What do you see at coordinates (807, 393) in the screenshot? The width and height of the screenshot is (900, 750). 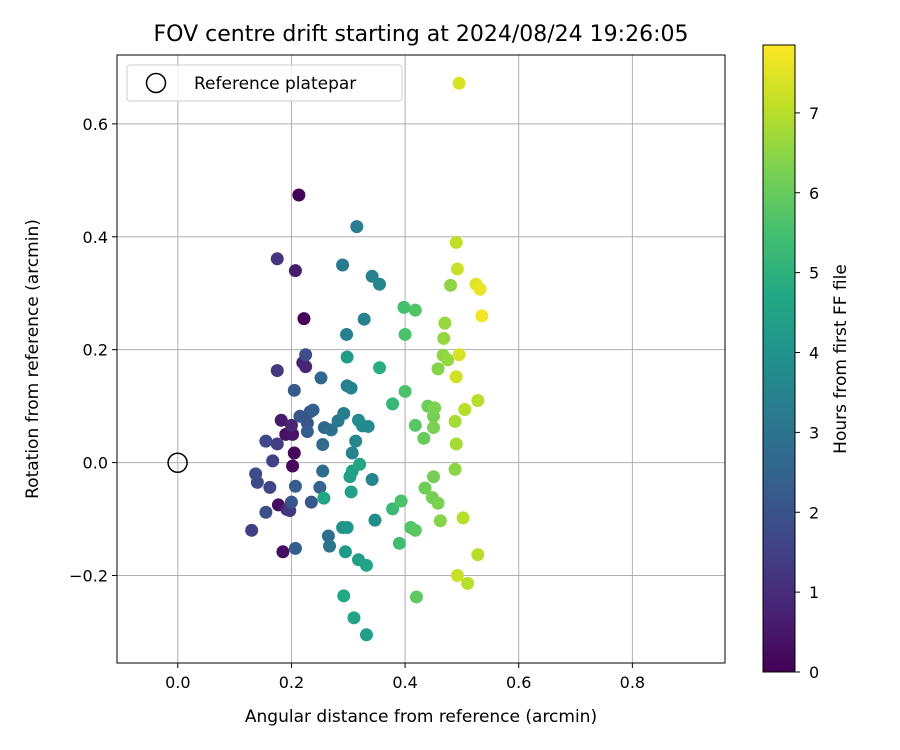 I see `colorbar-ticks: 0 1 2 3 4 5 6 7` at bounding box center [807, 393].